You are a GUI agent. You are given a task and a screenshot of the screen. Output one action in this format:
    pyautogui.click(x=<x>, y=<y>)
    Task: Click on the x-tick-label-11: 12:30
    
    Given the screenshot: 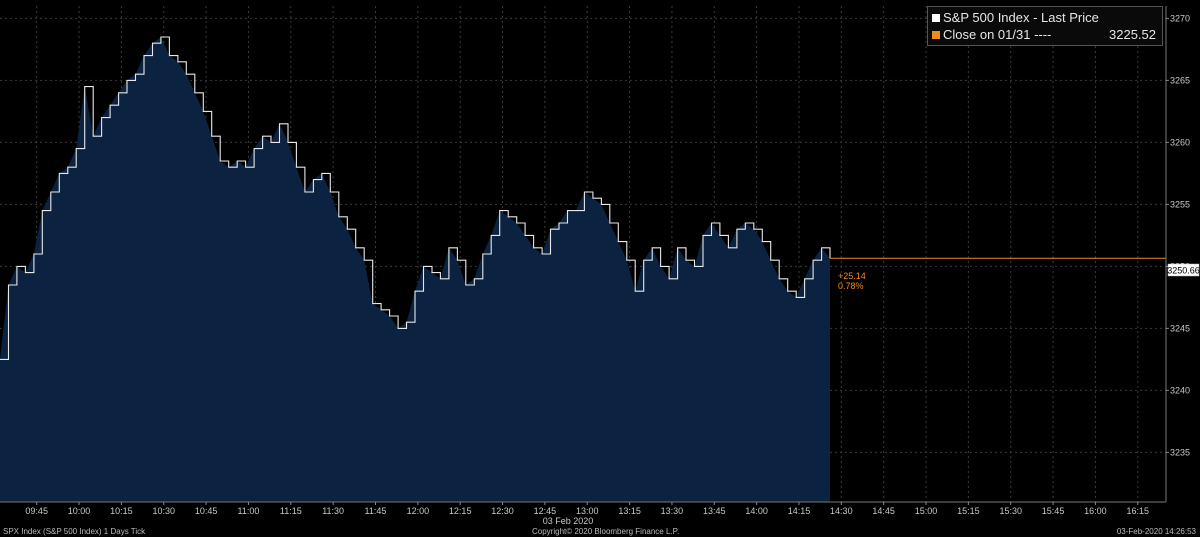 What is the action you would take?
    pyautogui.click(x=502, y=511)
    